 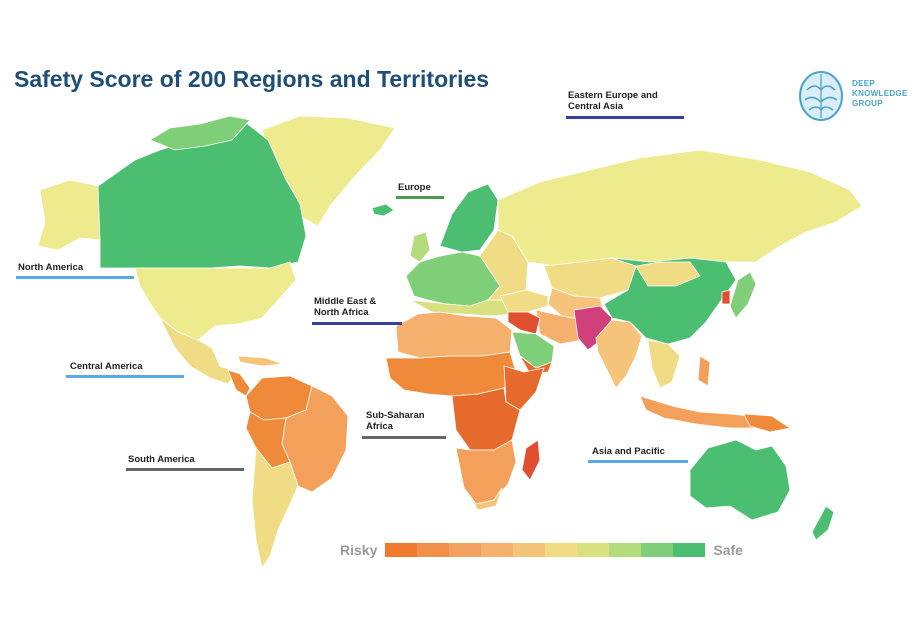 I want to click on label-asia-pacific: Asia and Pacific, so click(x=628, y=451).